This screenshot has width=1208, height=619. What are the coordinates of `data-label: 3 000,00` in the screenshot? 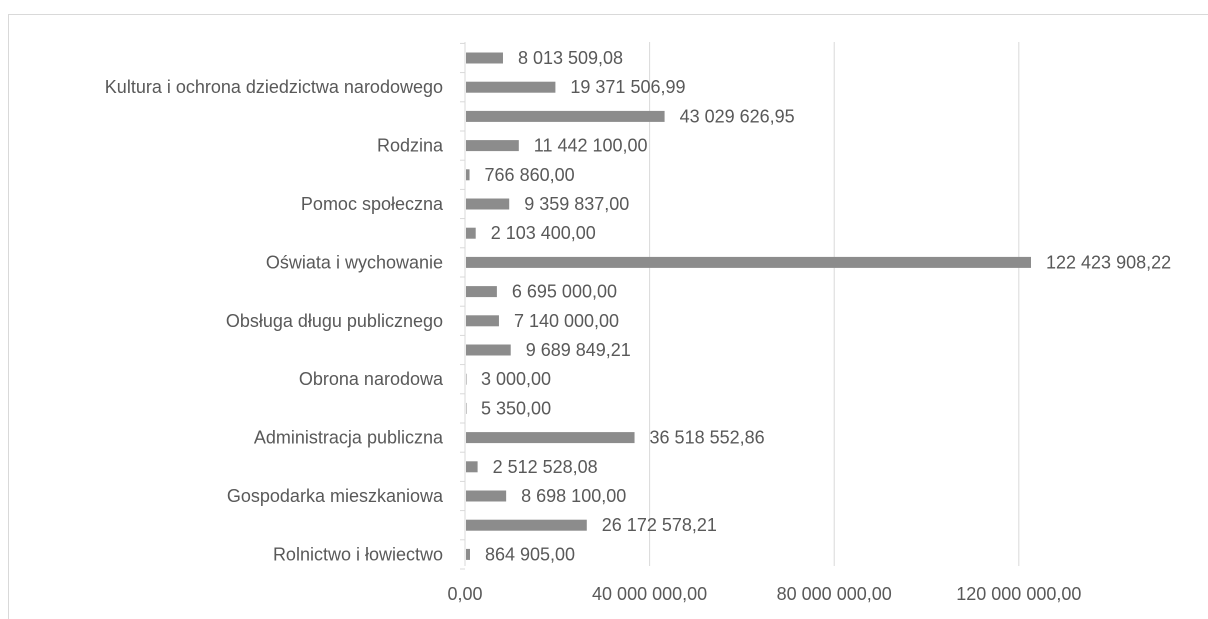 It's located at (516, 379).